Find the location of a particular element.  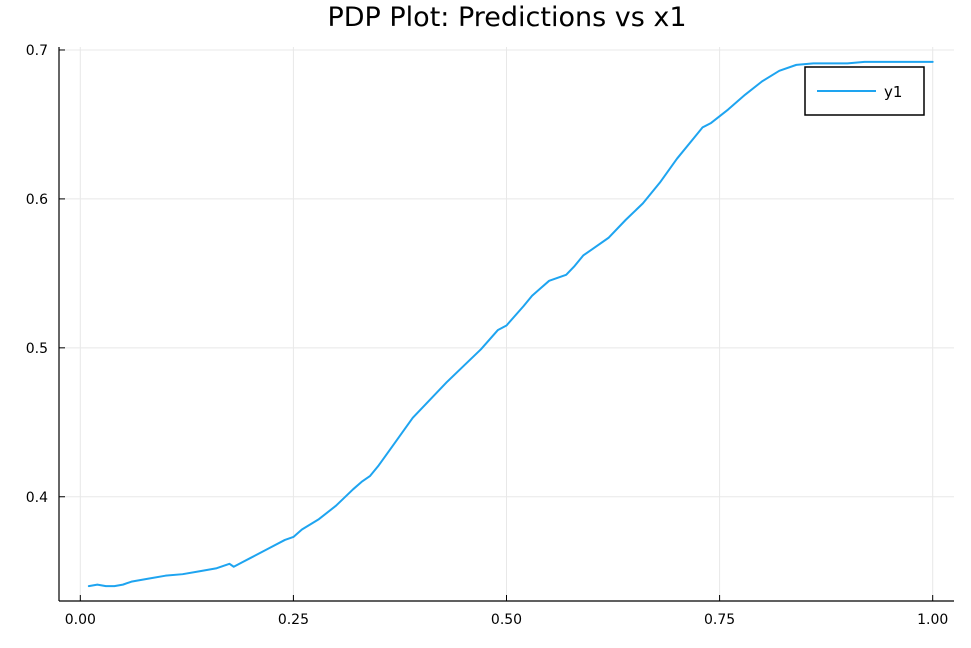

y-tick-label-2: 0.6 is located at coordinates (37, 200).